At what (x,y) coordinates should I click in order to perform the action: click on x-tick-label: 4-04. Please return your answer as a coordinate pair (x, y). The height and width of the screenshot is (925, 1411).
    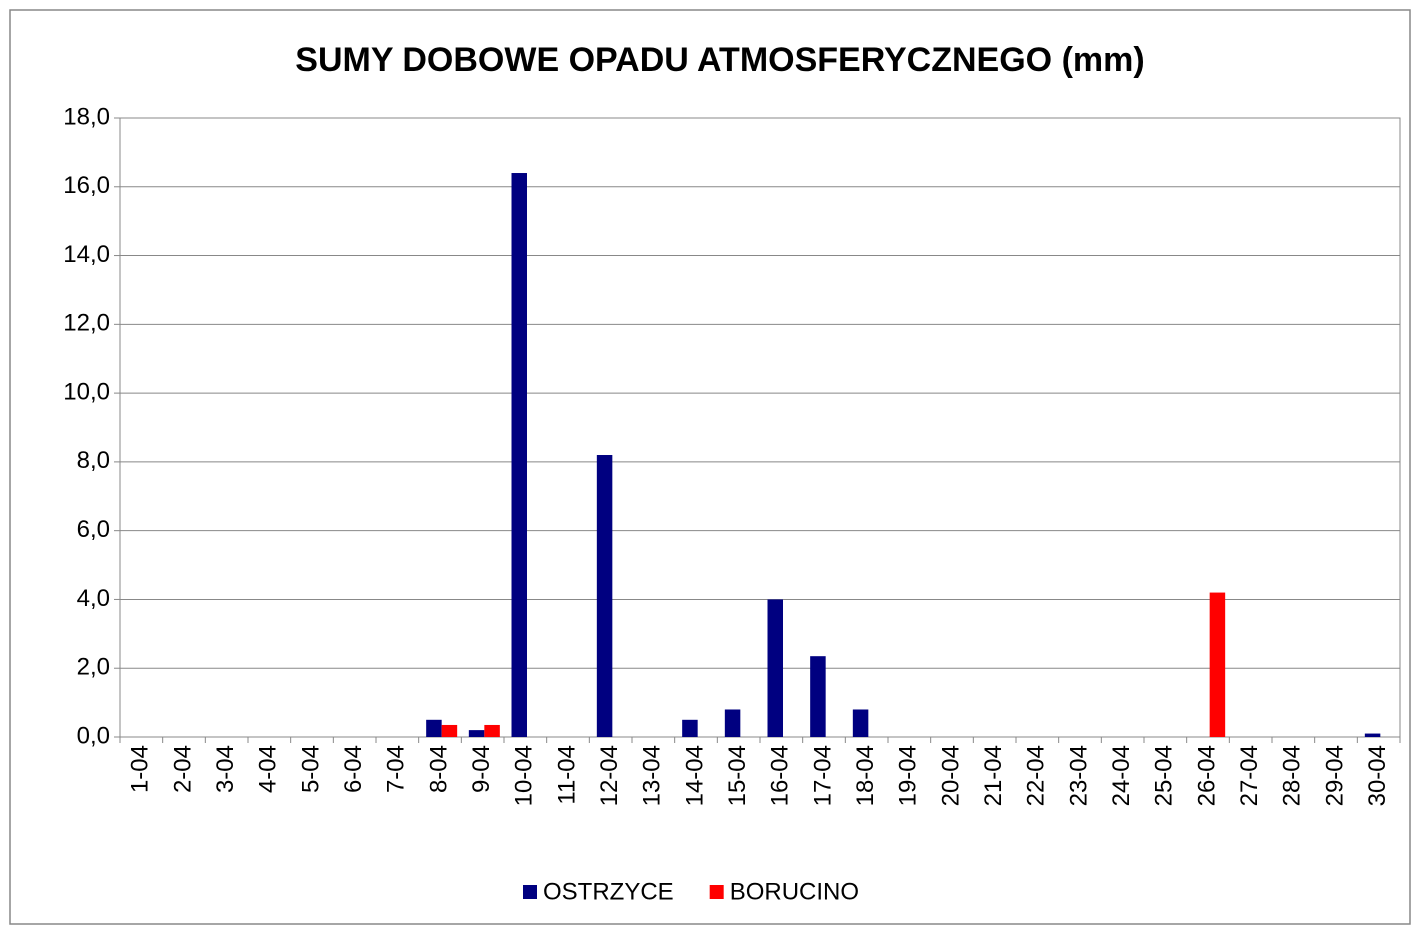
    Looking at the image, I should click on (268, 769).